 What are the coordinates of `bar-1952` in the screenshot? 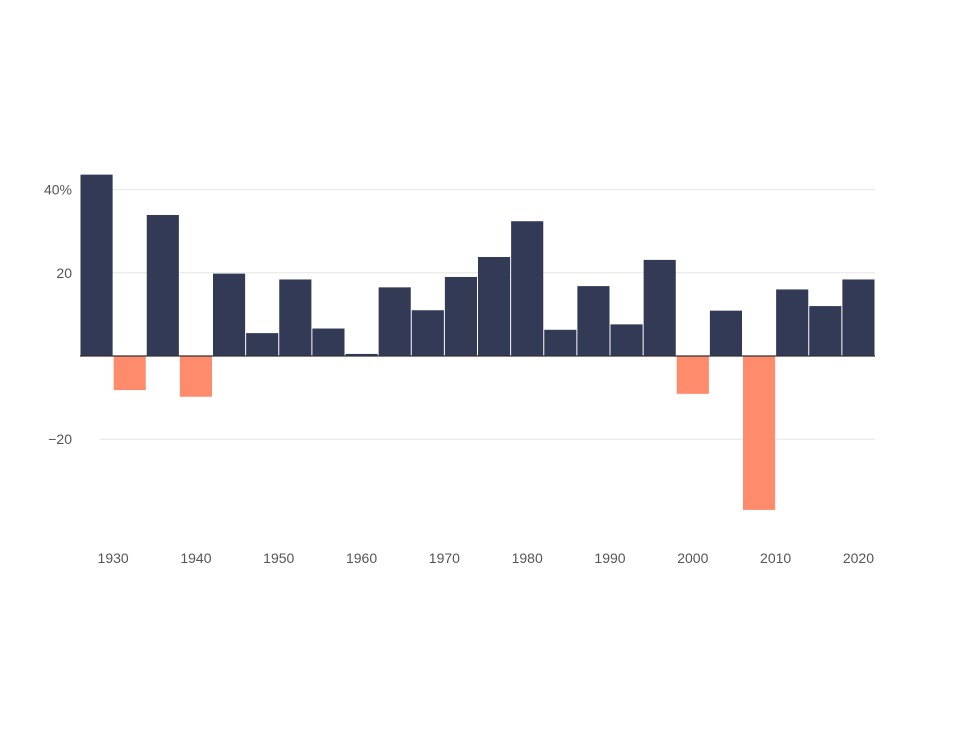 It's located at (295, 317).